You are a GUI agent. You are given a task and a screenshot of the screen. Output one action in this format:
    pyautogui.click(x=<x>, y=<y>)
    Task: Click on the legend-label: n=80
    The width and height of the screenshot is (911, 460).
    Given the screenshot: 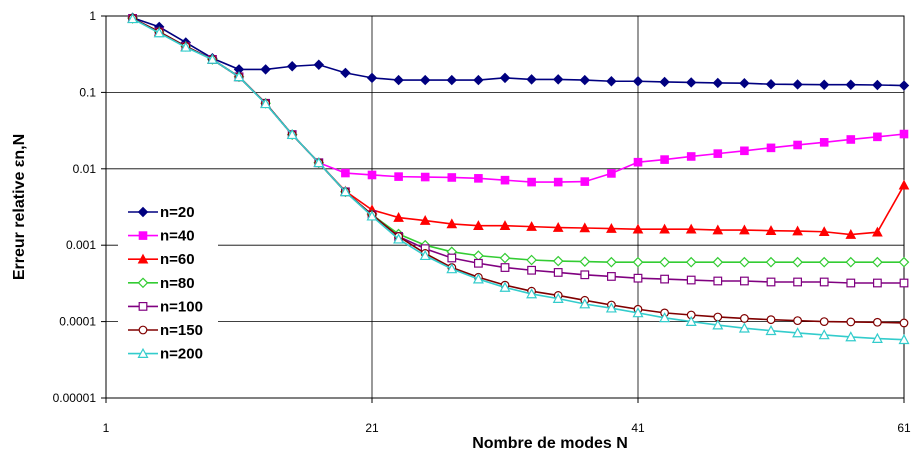 What is the action you would take?
    pyautogui.click(x=177, y=283)
    